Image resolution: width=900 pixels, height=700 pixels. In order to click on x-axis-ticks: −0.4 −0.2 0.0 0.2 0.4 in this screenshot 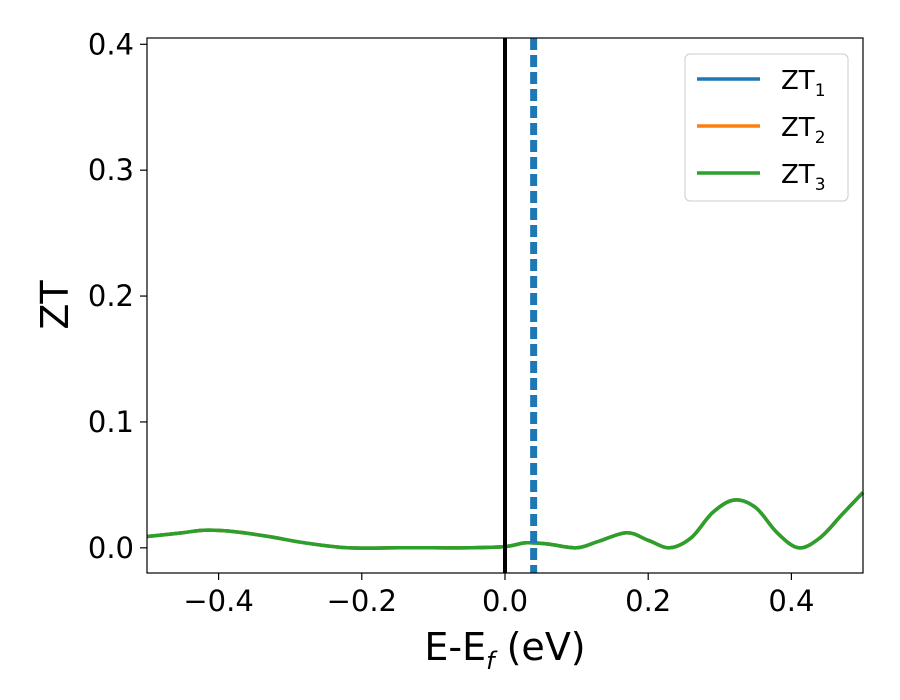, I will do `click(498, 595)`.